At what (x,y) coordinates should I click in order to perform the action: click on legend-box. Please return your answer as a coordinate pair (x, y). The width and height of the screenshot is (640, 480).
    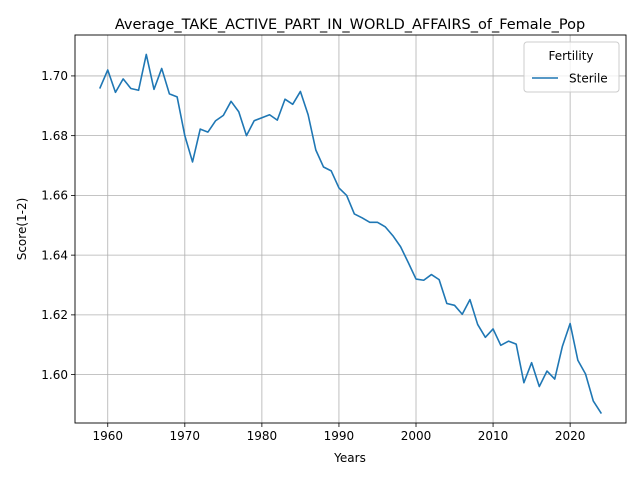
    Looking at the image, I should click on (571, 67).